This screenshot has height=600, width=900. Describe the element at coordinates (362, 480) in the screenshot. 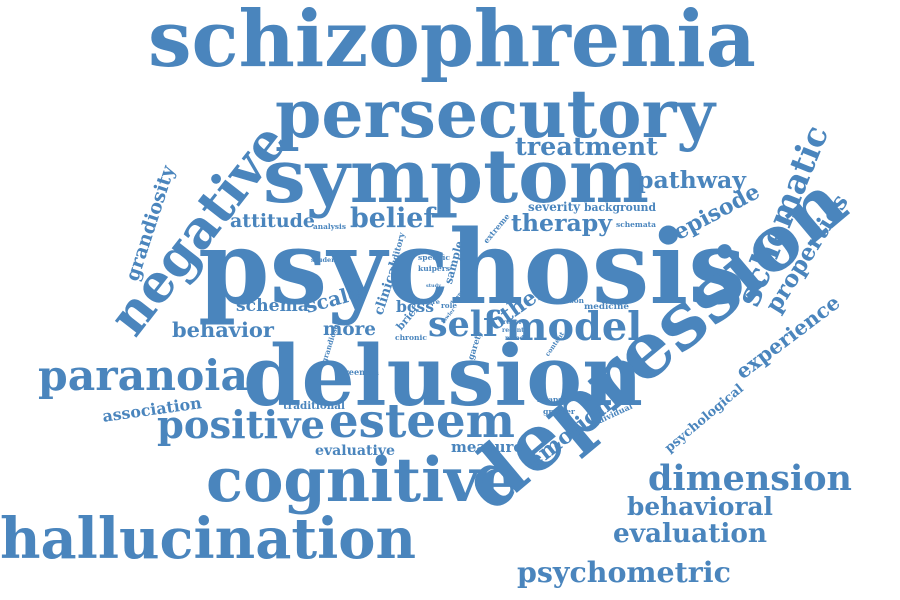

I see `word-cognitive: cognitive` at that location.